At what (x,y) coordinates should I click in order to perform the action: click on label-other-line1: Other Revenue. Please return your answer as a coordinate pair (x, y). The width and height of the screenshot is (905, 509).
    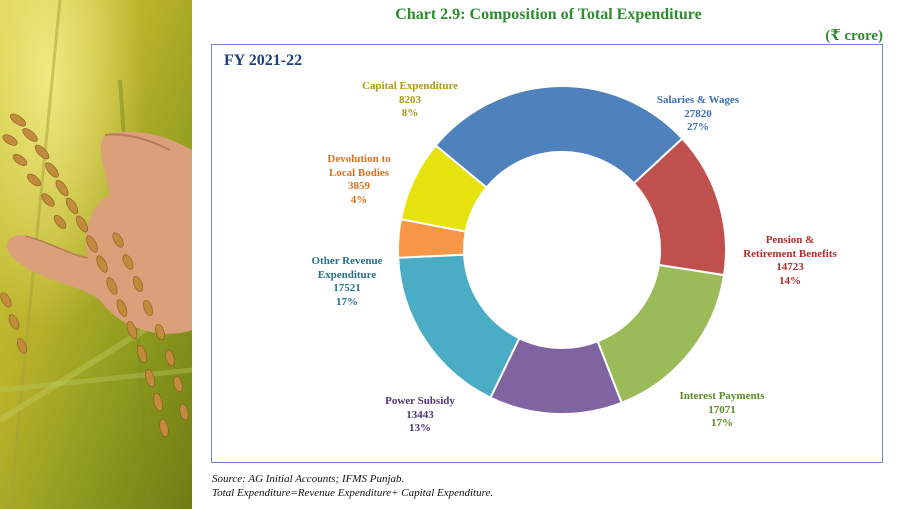
    Looking at the image, I should click on (347, 261).